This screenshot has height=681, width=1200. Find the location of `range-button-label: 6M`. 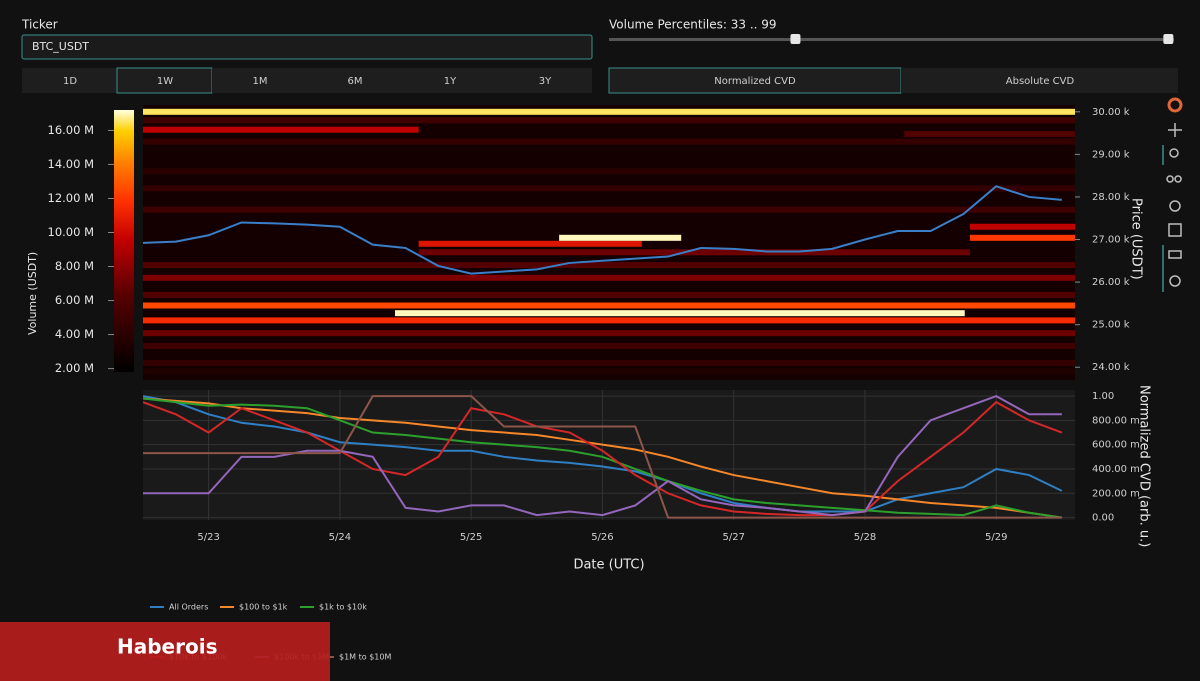

range-button-label: 6M is located at coordinates (355, 81).